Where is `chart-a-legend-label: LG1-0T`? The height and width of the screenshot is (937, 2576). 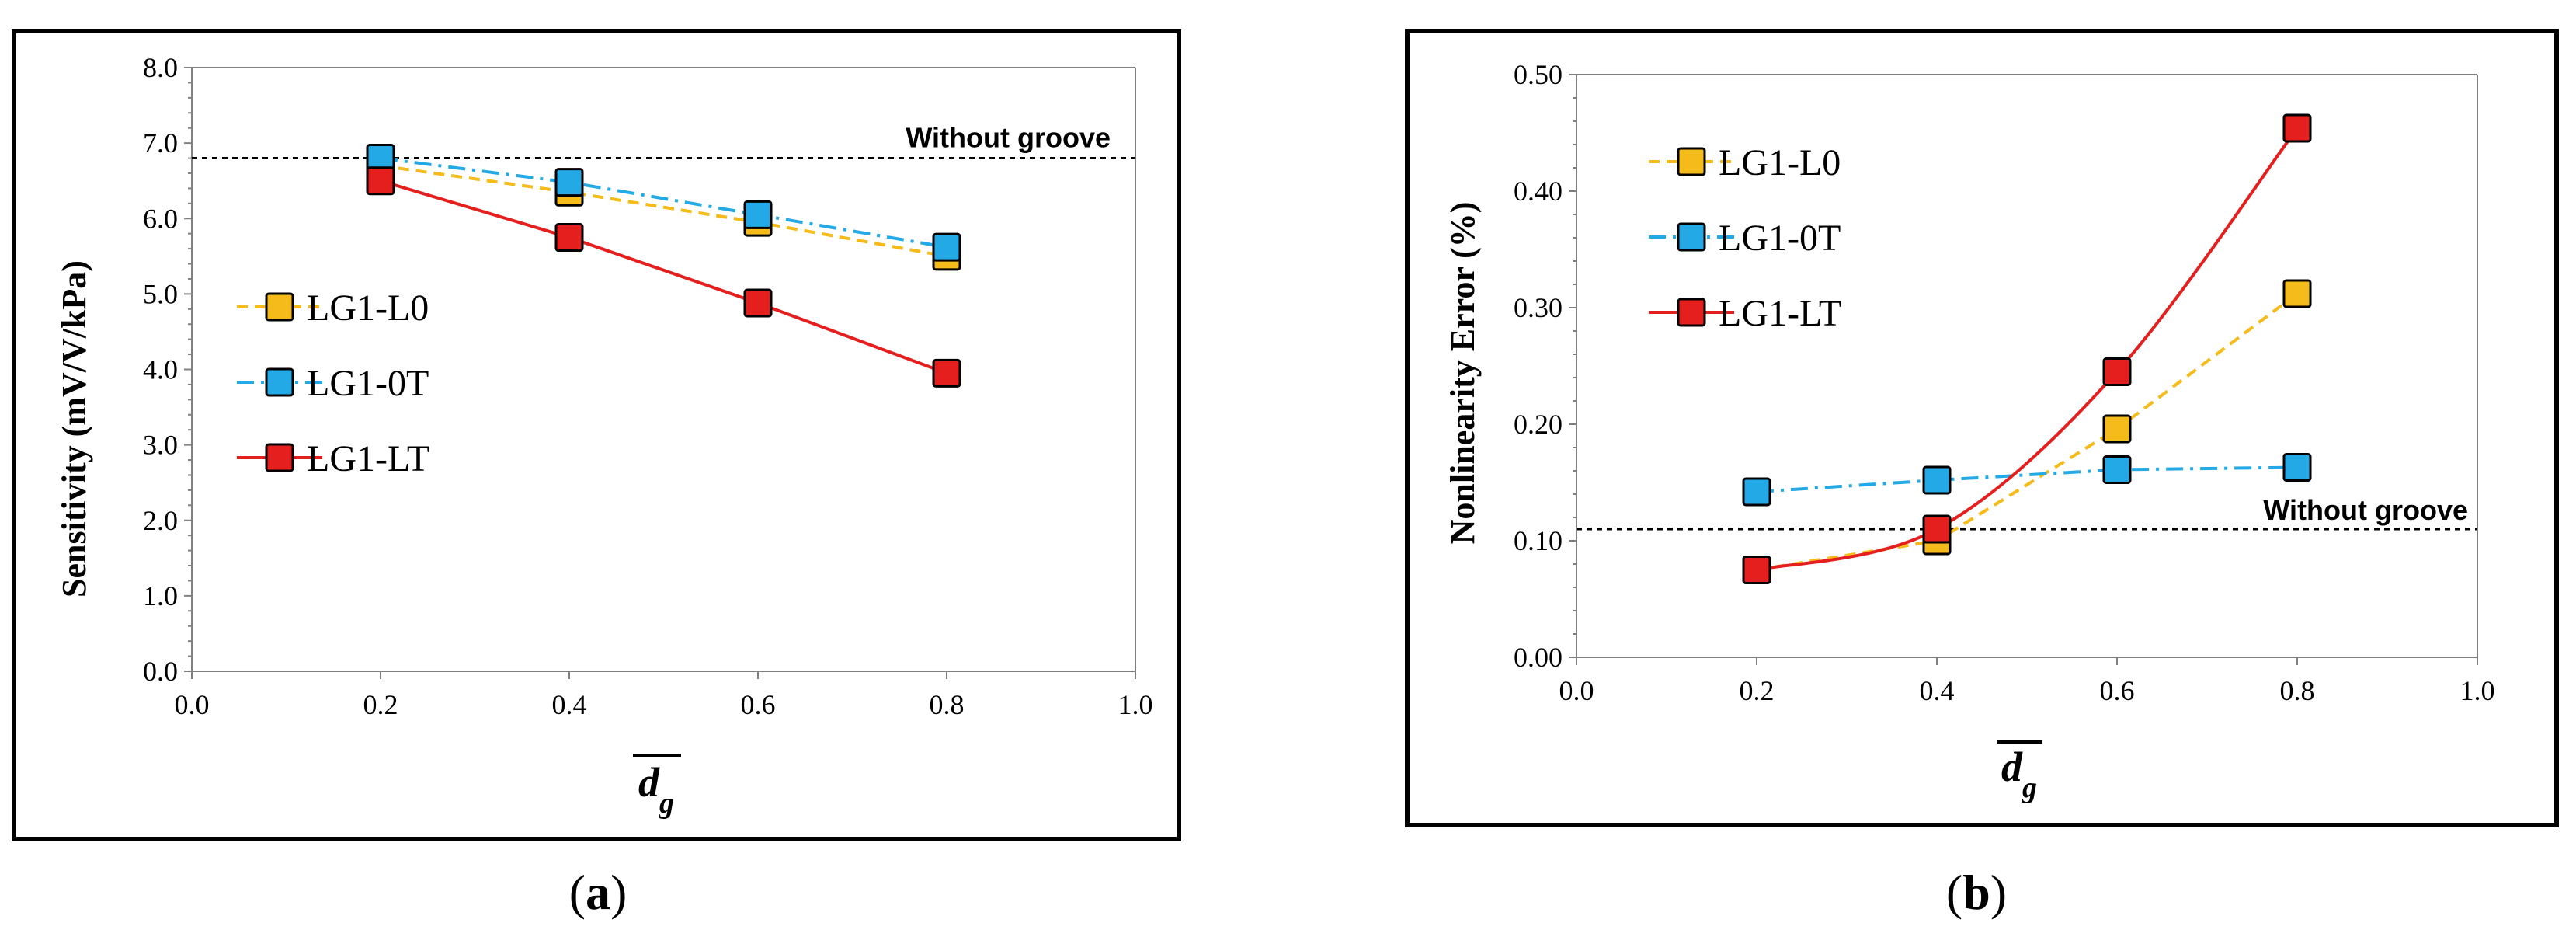 chart-a-legend-label: LG1-0T is located at coordinates (368, 383).